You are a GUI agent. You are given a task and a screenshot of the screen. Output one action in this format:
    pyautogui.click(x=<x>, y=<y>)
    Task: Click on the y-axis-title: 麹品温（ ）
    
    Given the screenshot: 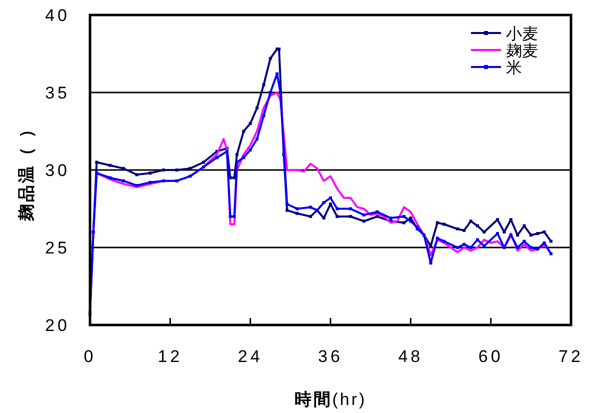 What is the action you would take?
    pyautogui.click(x=26, y=170)
    